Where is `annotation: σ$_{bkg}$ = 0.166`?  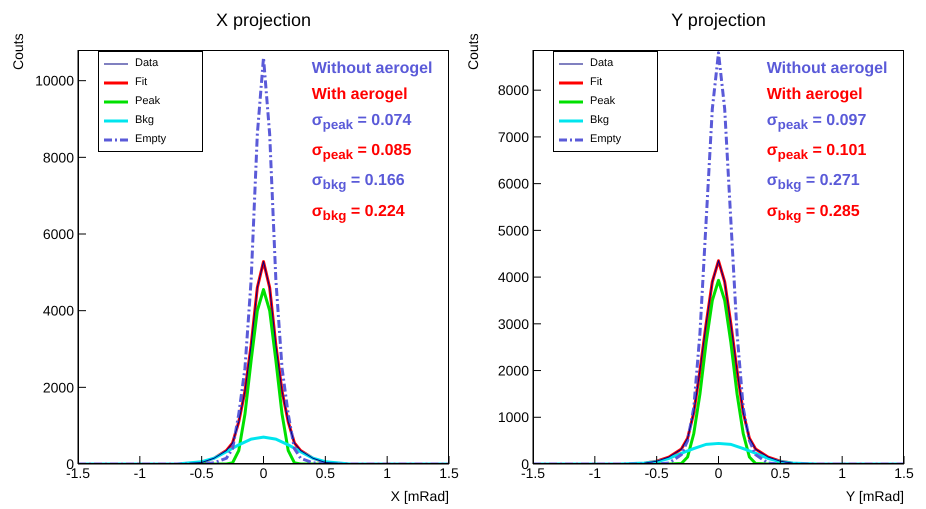 annotation: σ$_{bkg}$ = 0.166 is located at coordinates (359, 183).